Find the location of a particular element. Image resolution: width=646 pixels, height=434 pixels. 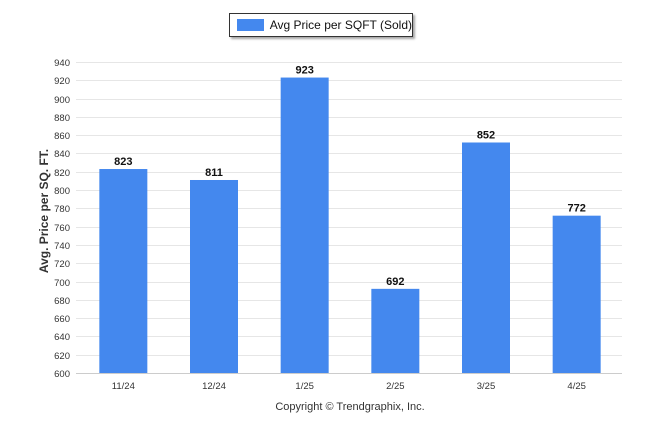

y-tick-label: 920 is located at coordinates (62, 81).